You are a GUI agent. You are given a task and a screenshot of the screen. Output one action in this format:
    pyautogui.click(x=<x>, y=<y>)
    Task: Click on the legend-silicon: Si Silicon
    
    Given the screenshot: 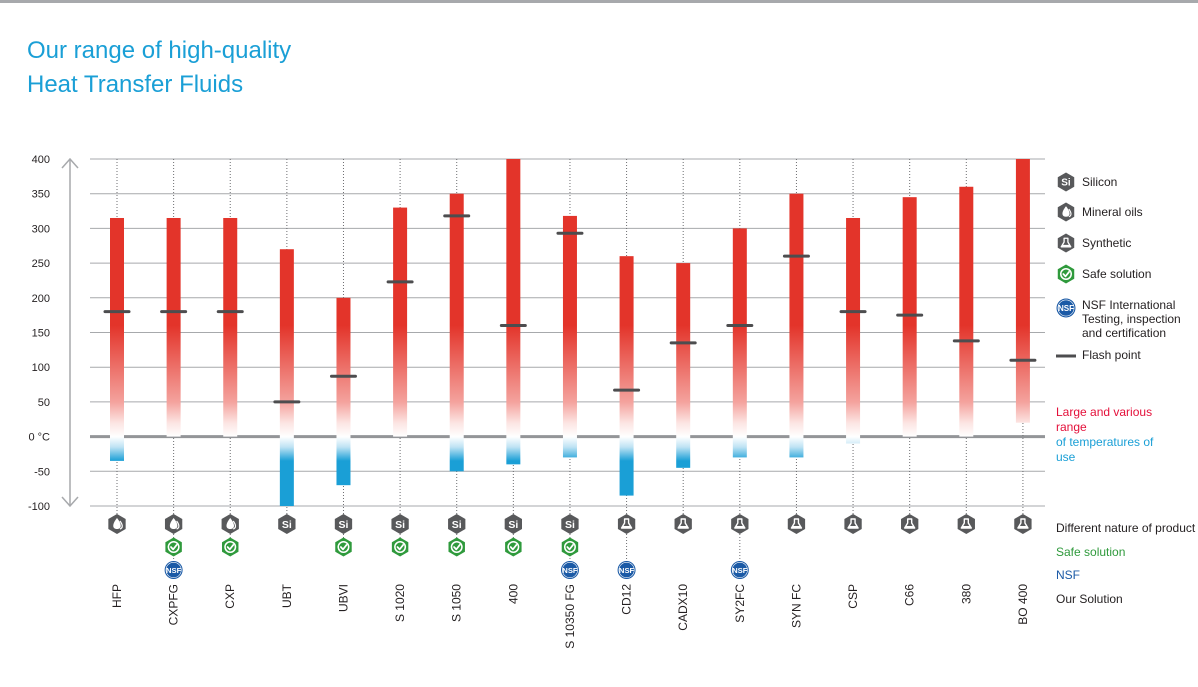 What is the action you would take?
    pyautogui.click(x=1086, y=182)
    